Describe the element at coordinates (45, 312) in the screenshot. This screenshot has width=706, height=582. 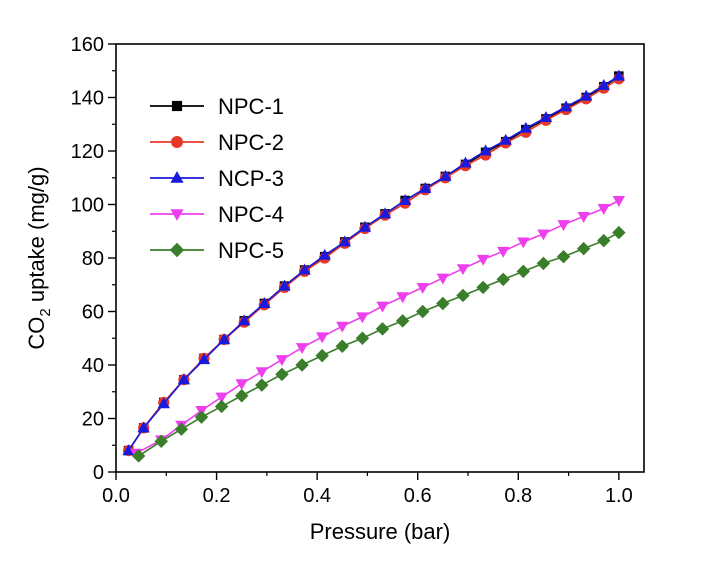
I see `y-axis-title-subscript: 2` at that location.